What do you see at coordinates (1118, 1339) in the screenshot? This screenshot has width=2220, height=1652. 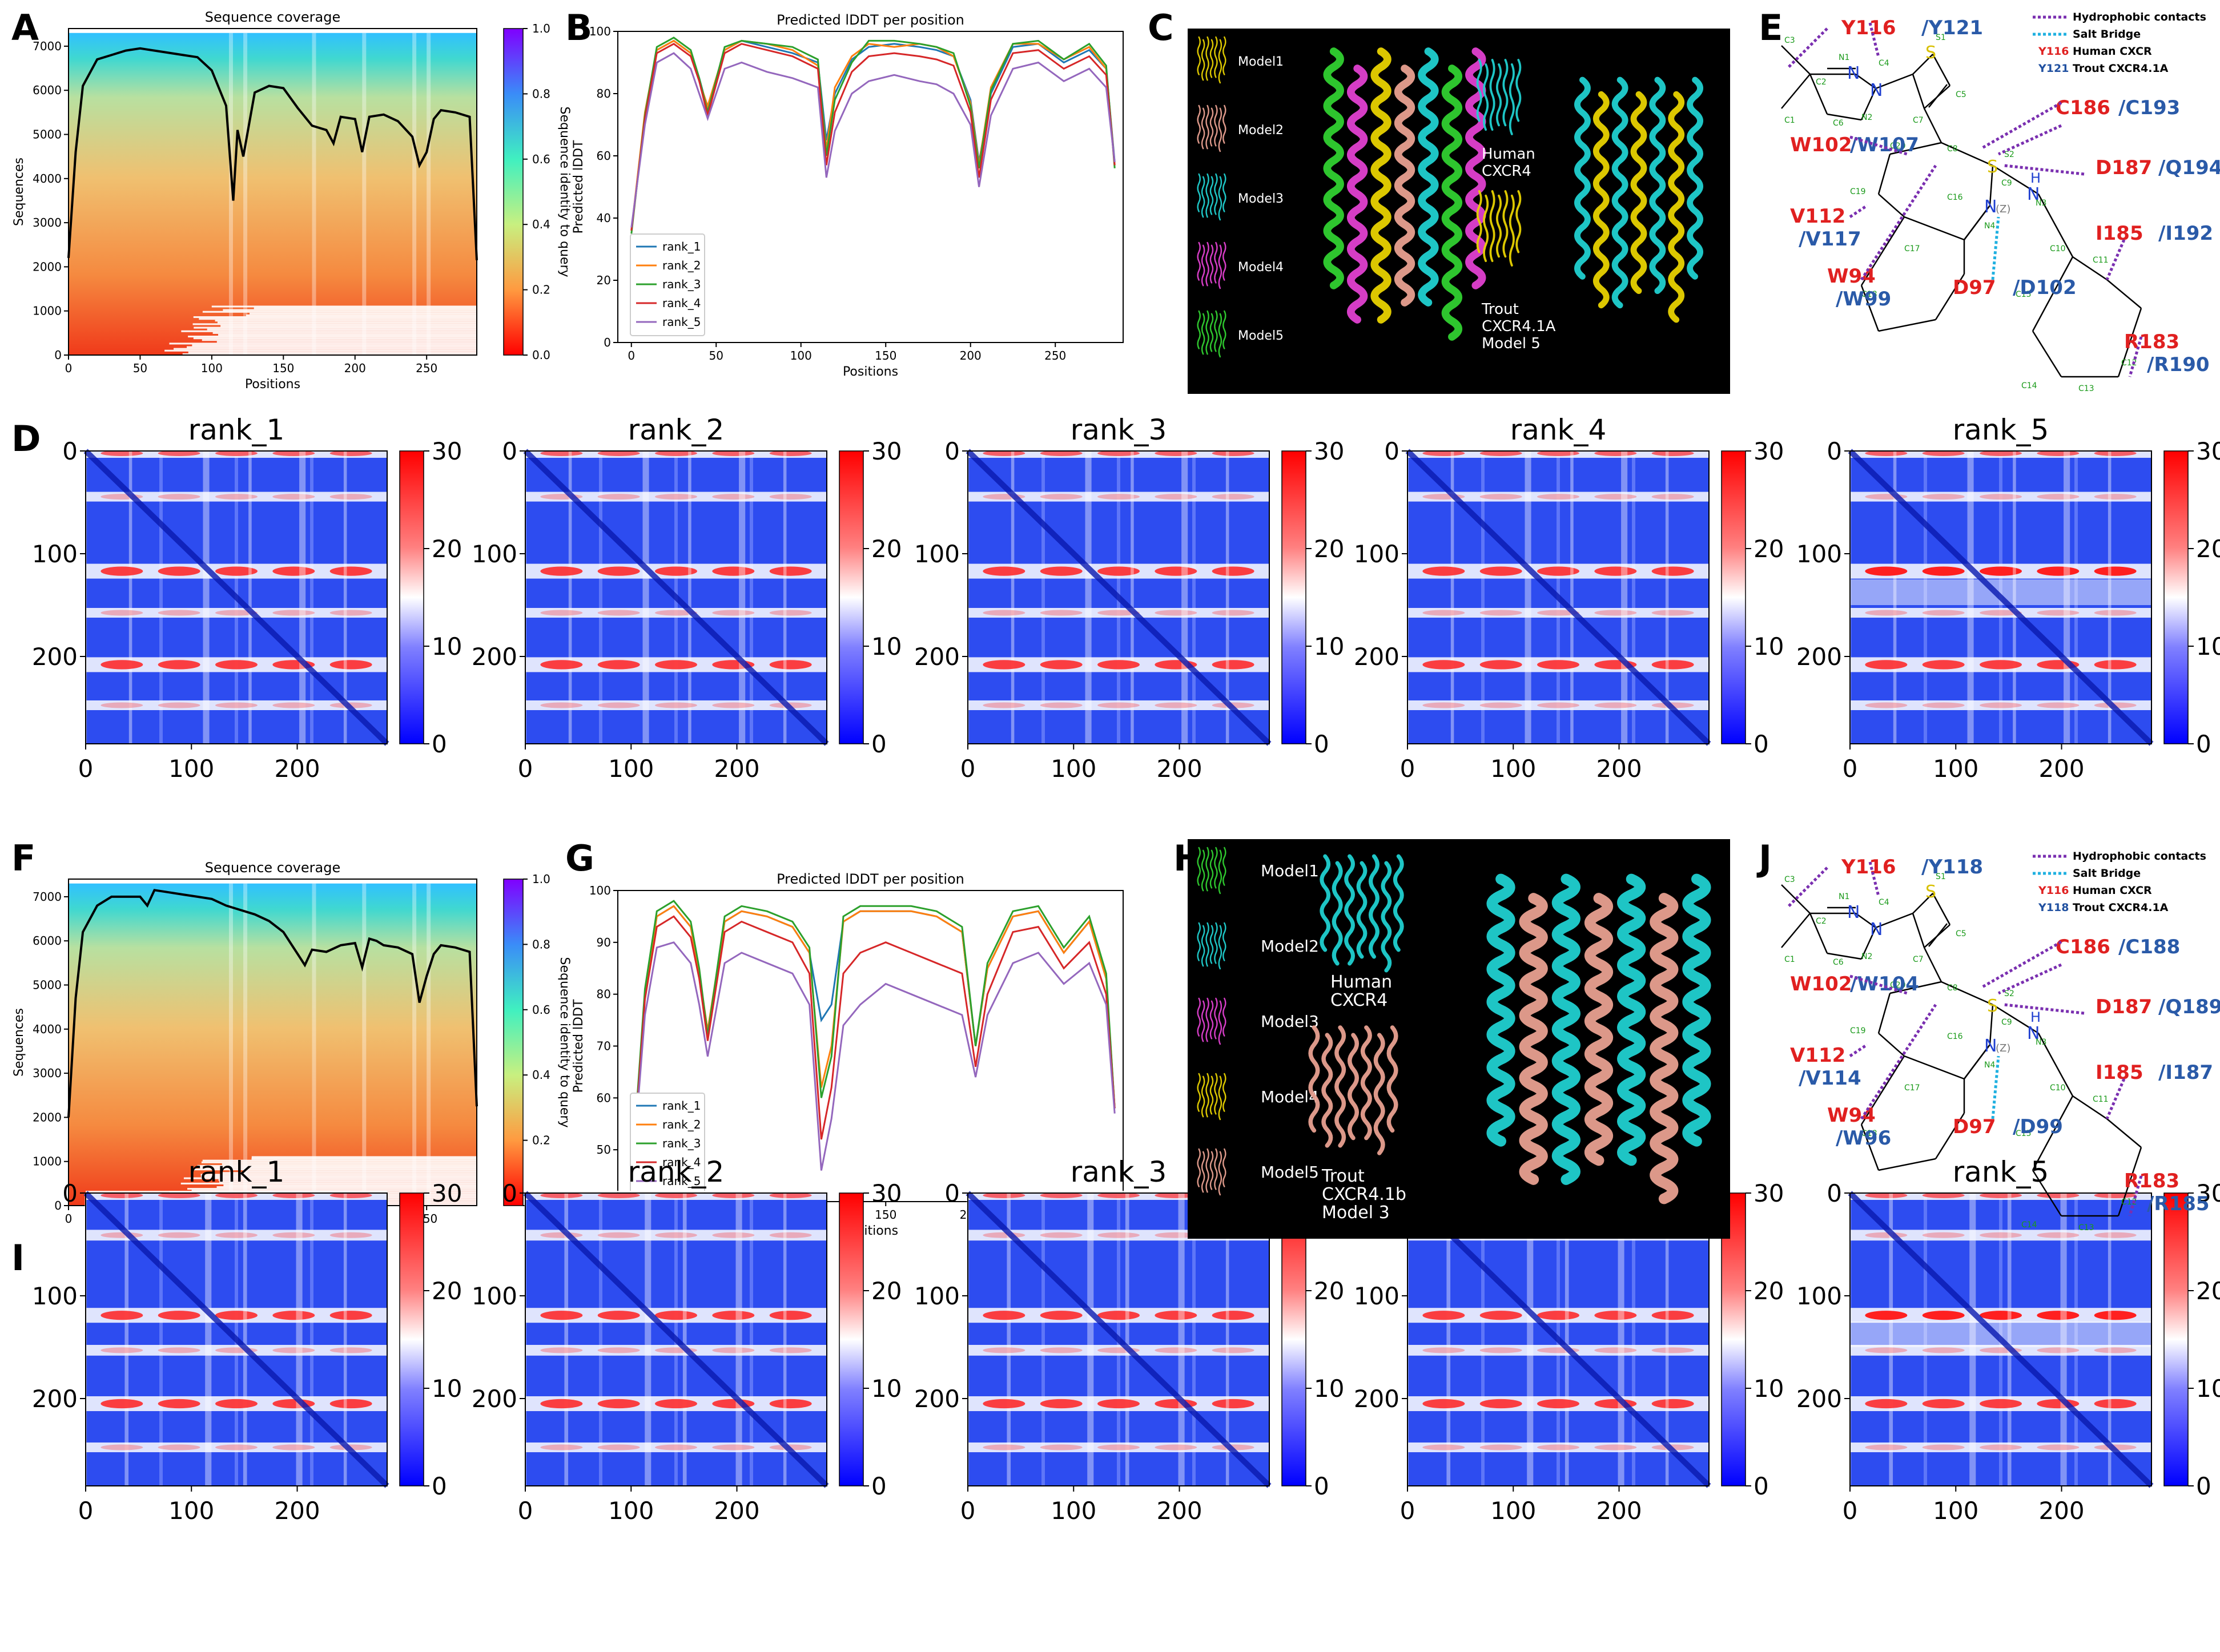 I see `pae-frame` at bounding box center [1118, 1339].